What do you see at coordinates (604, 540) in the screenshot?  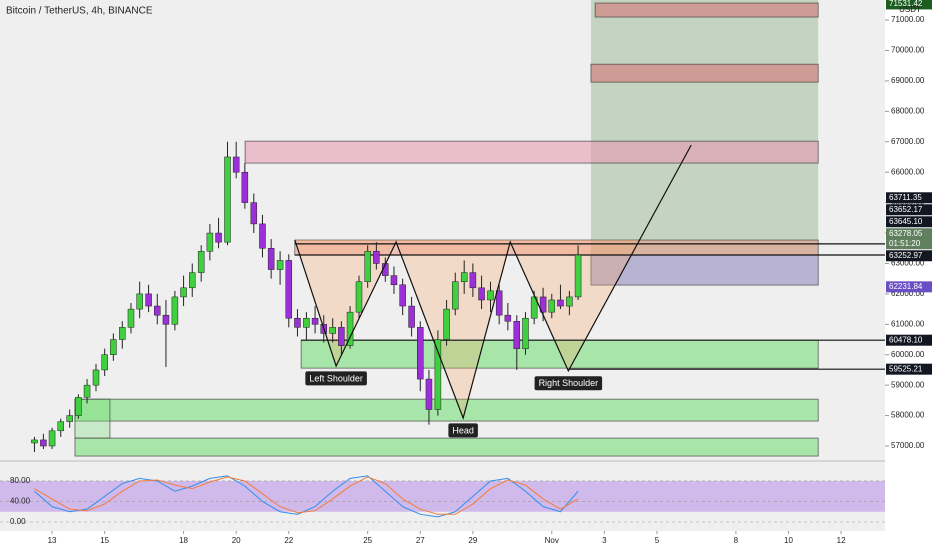 I see `x-tick-label: 3` at bounding box center [604, 540].